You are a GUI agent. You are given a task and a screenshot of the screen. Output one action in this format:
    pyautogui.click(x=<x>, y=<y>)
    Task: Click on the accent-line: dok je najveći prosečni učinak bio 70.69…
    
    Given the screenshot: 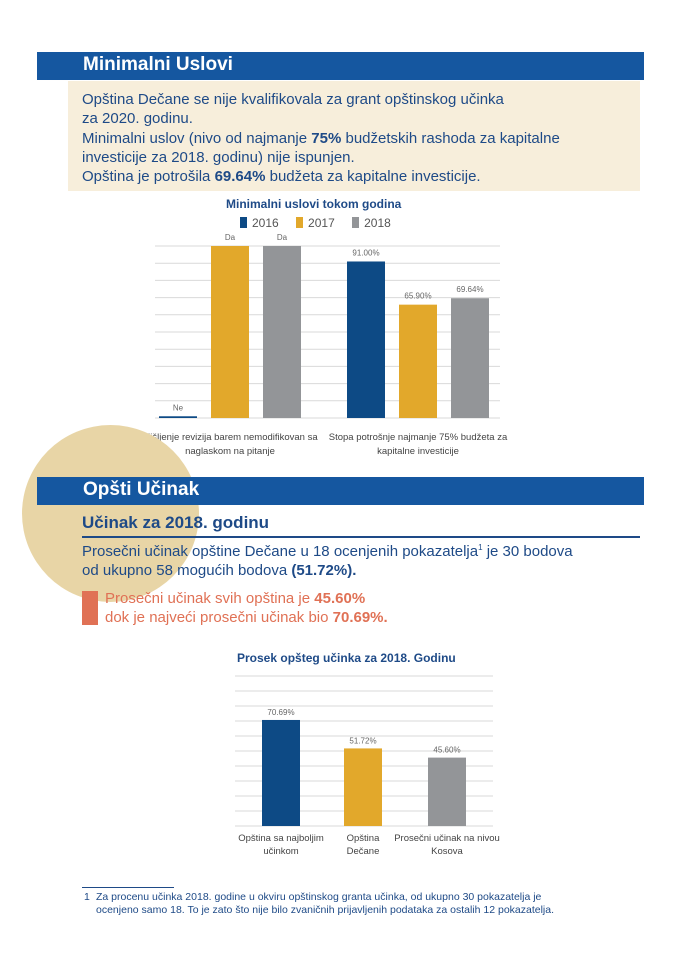 What is the action you would take?
    pyautogui.click(x=246, y=617)
    